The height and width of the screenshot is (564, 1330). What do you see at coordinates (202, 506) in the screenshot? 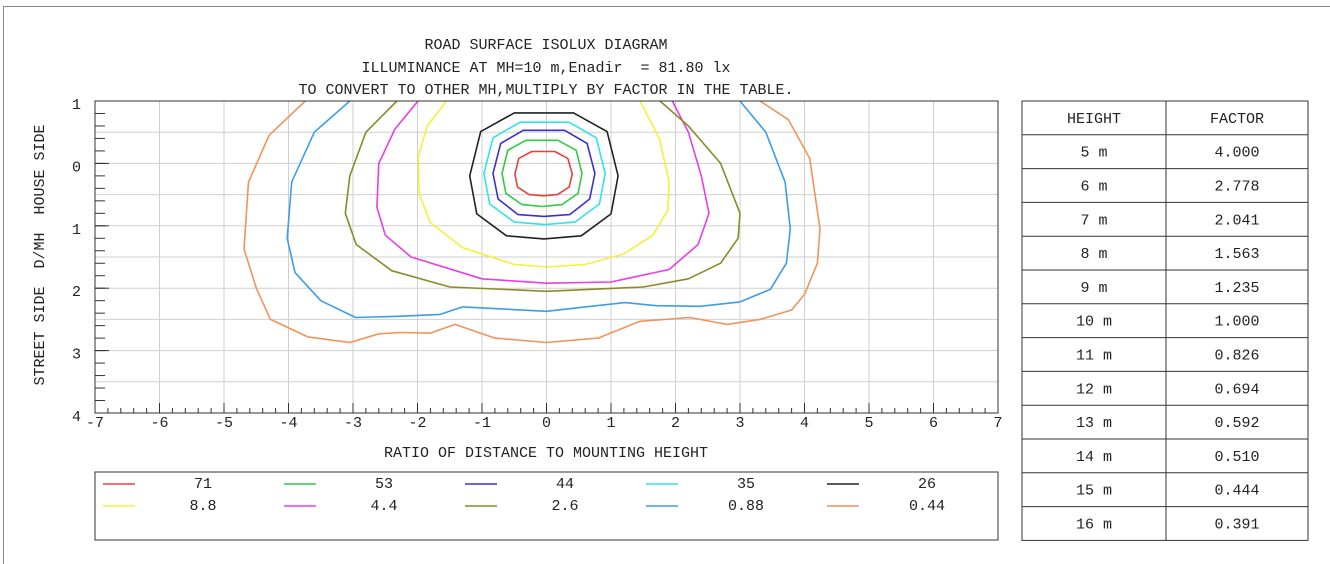
I see `legend-label: 8.8` at bounding box center [202, 506].